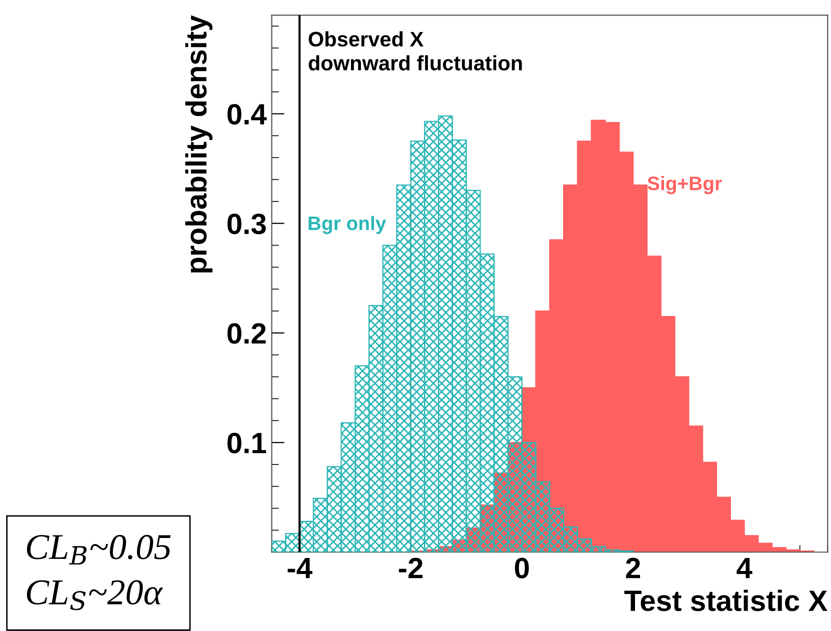  Describe the element at coordinates (300, 568) in the screenshot. I see `x-tick-label: -4` at that location.